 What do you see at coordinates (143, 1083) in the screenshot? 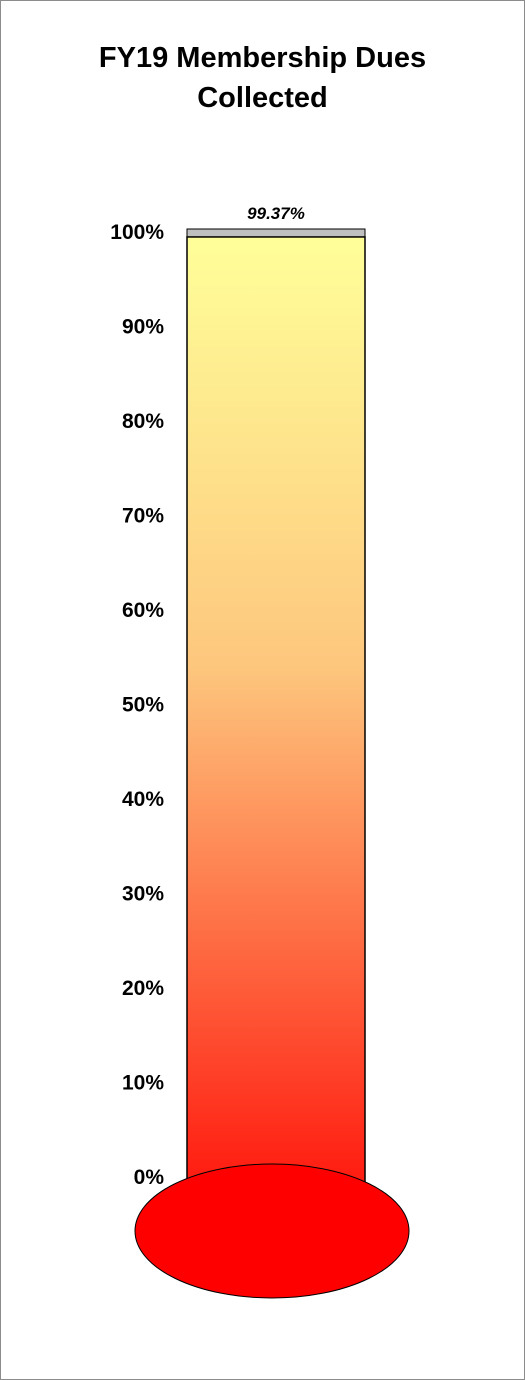
I see `y-tick-label: 10%` at bounding box center [143, 1083].